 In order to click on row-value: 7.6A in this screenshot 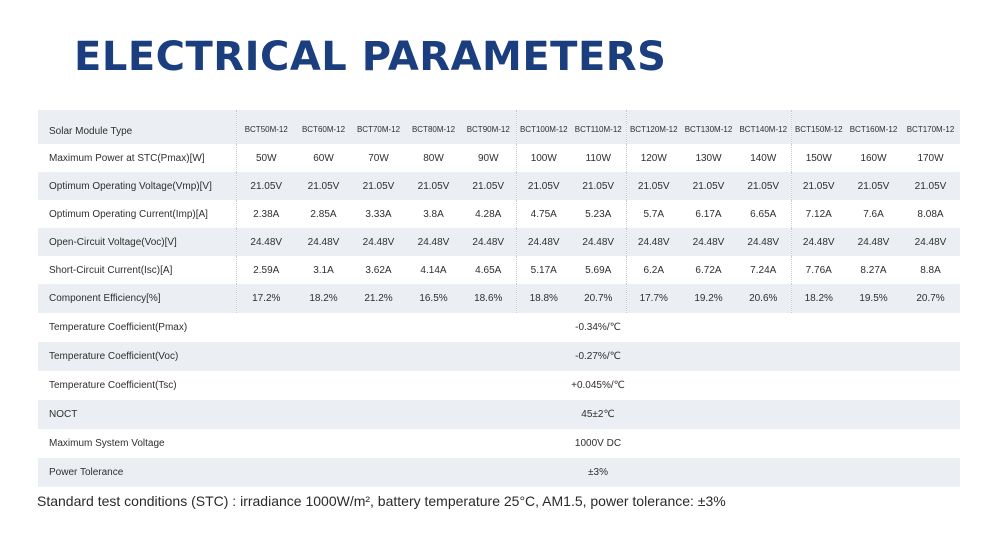, I will do `click(873, 214)`.